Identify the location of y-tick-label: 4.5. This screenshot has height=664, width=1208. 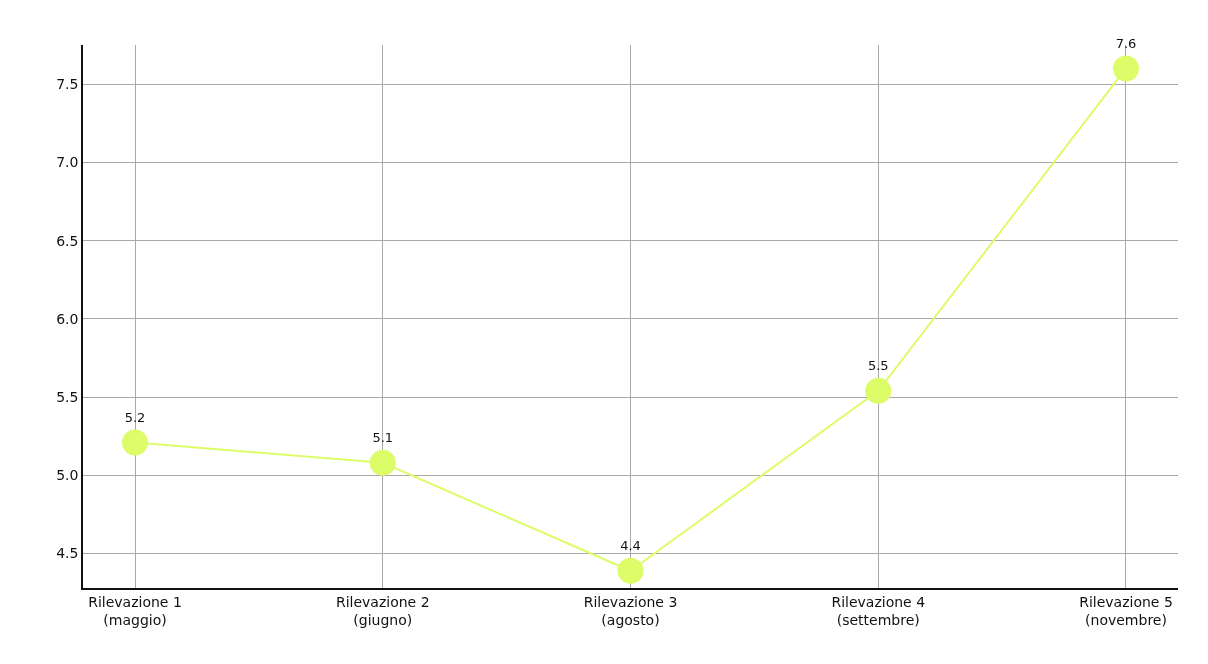
(67, 553).